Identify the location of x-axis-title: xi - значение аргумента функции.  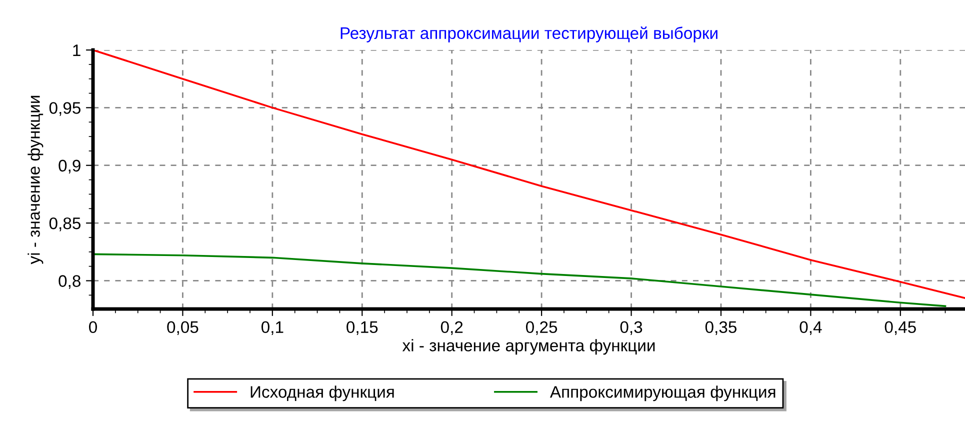
(528, 347).